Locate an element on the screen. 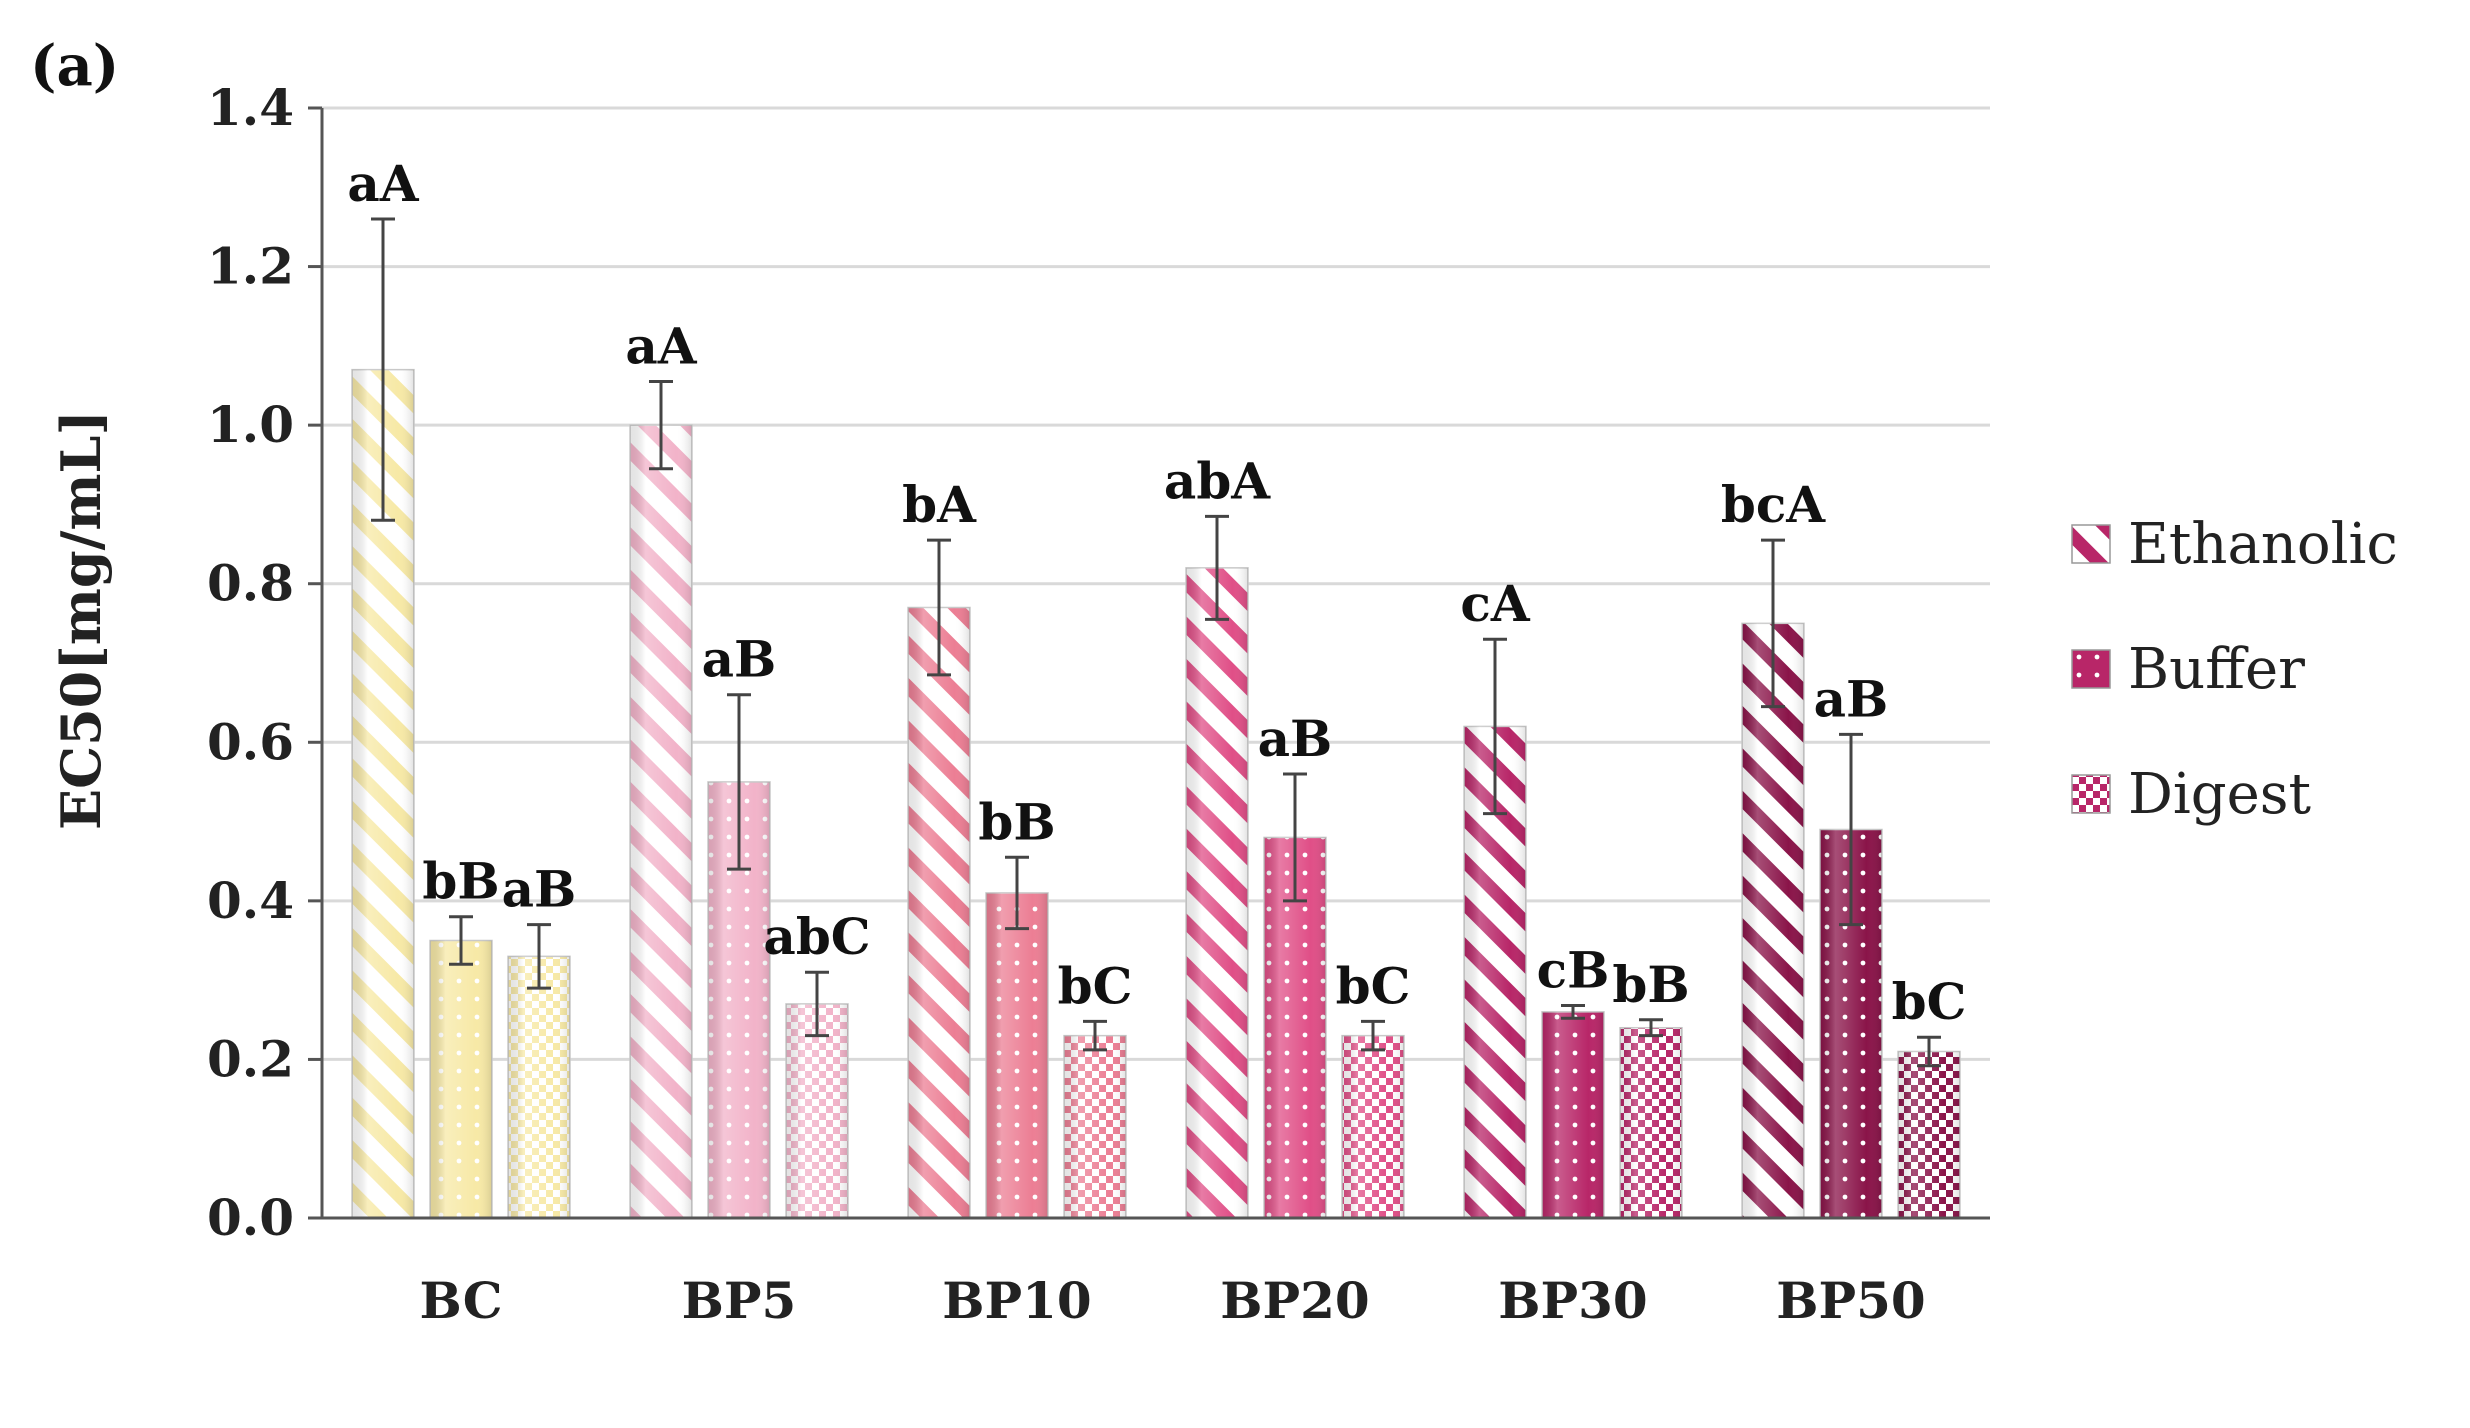 The width and height of the screenshot is (2470, 1428). significance-label: cB is located at coordinates (1573, 970).